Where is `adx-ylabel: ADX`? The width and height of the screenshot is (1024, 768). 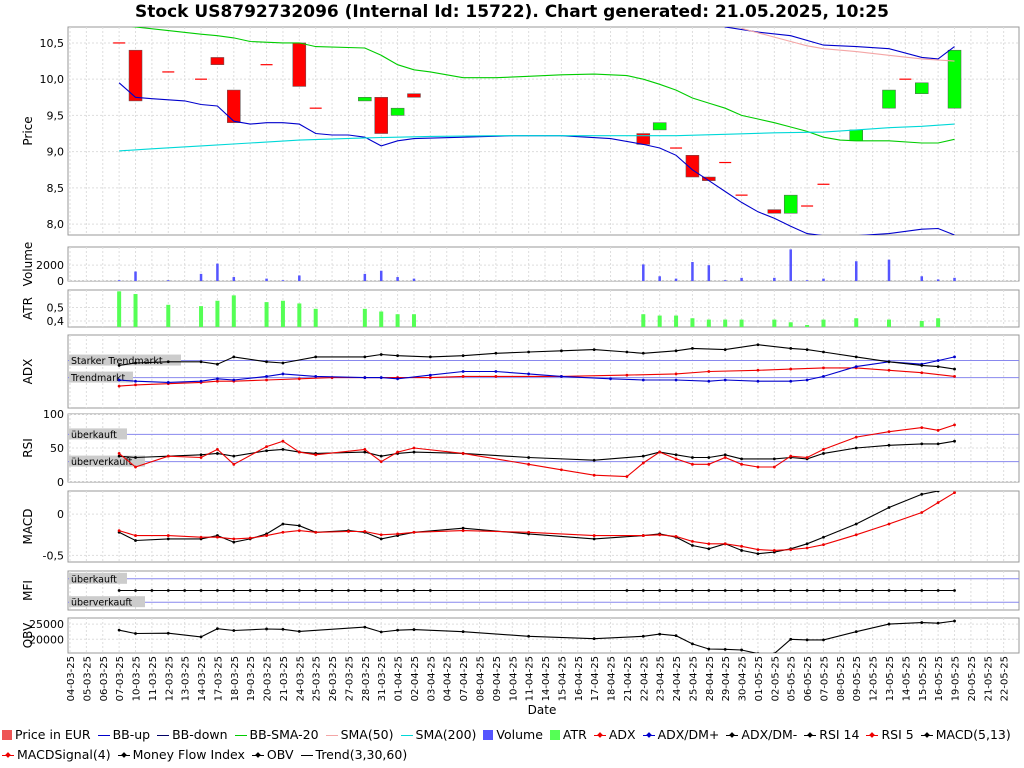
adx-ylabel: ADX is located at coordinates (28, 372).